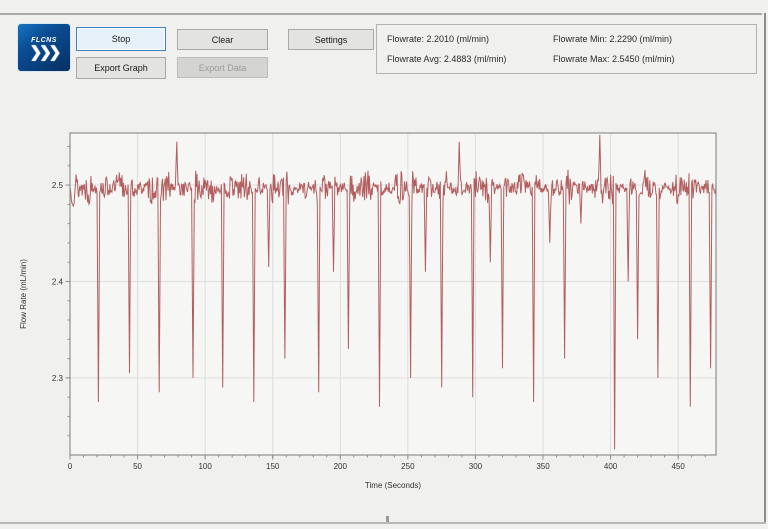 The width and height of the screenshot is (768, 529). I want to click on export-data-button-label: Export Data, so click(222, 67).